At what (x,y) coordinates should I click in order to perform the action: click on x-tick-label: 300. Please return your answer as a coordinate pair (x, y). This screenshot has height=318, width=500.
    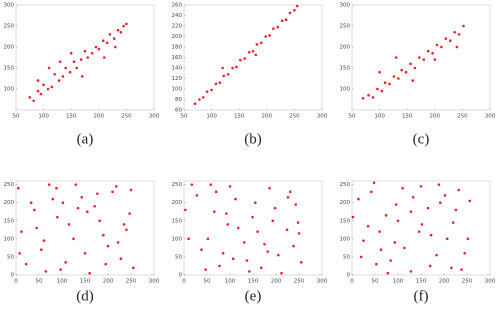
    Looking at the image, I should click on (490, 282).